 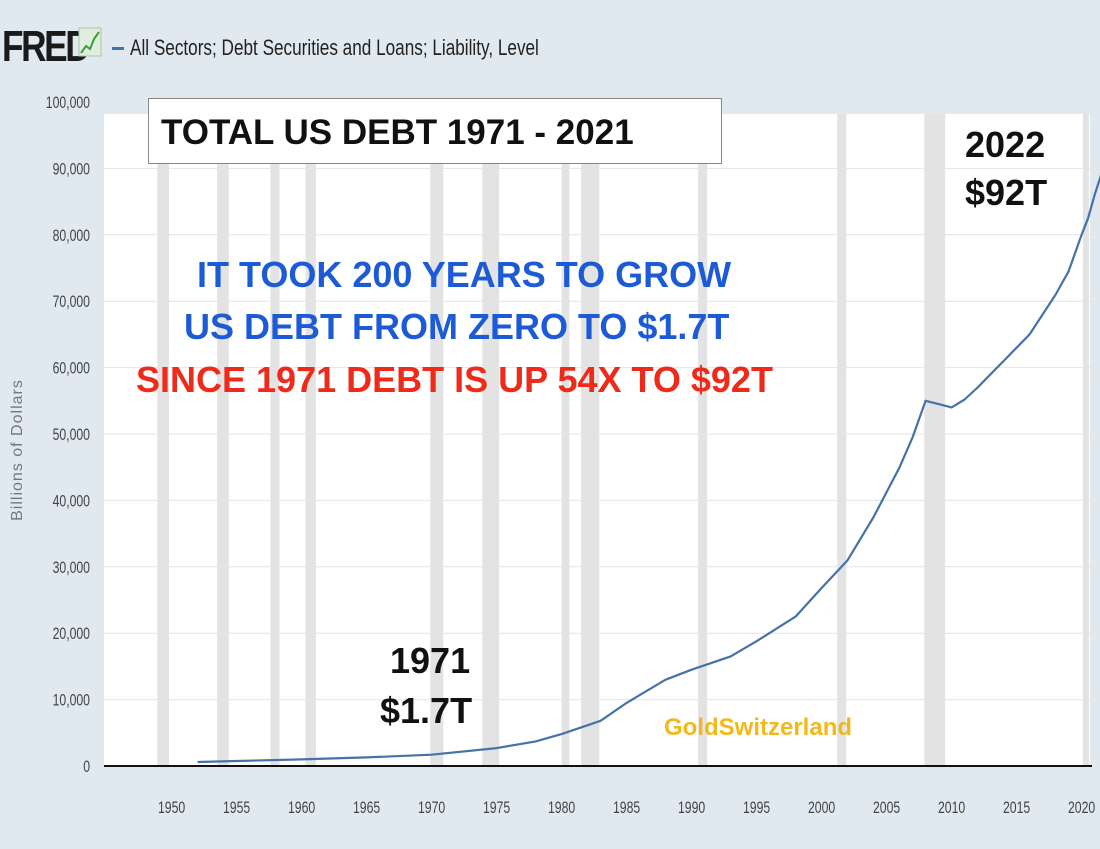 What do you see at coordinates (90, 42) in the screenshot?
I see `fred-logo-graph-icon` at bounding box center [90, 42].